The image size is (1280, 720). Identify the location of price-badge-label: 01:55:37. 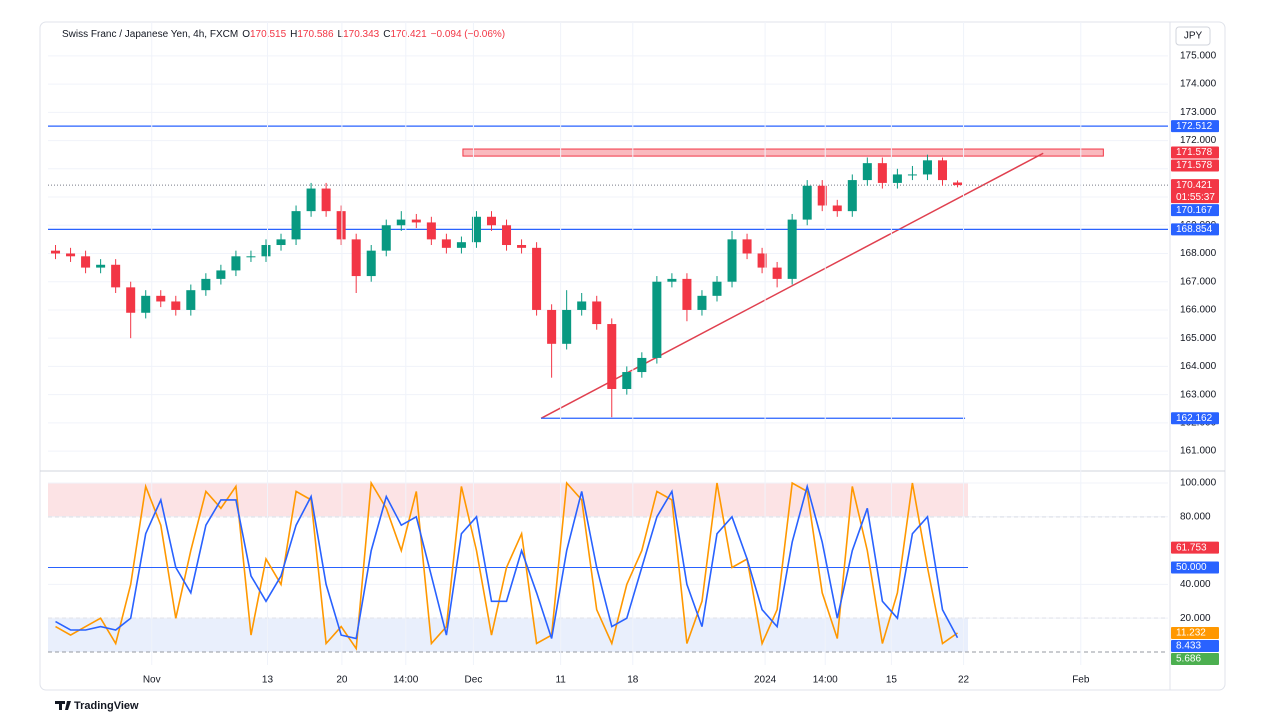
(1195, 197).